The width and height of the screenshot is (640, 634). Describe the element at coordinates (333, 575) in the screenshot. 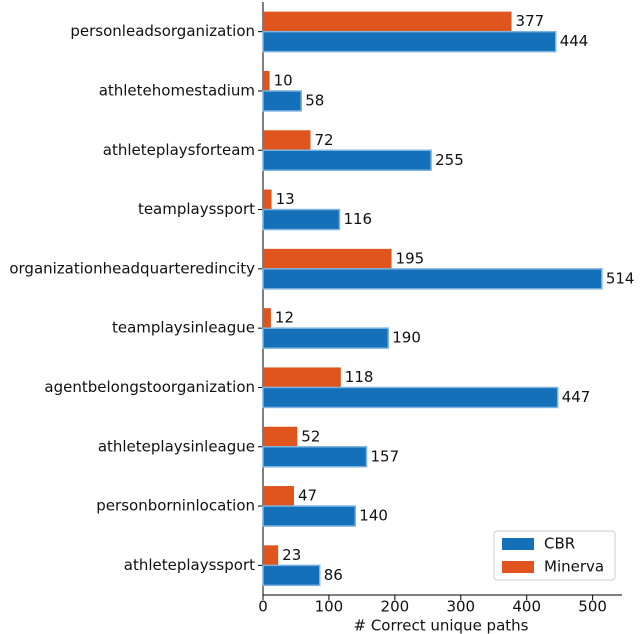

I see `bar-value-label: 86` at that location.